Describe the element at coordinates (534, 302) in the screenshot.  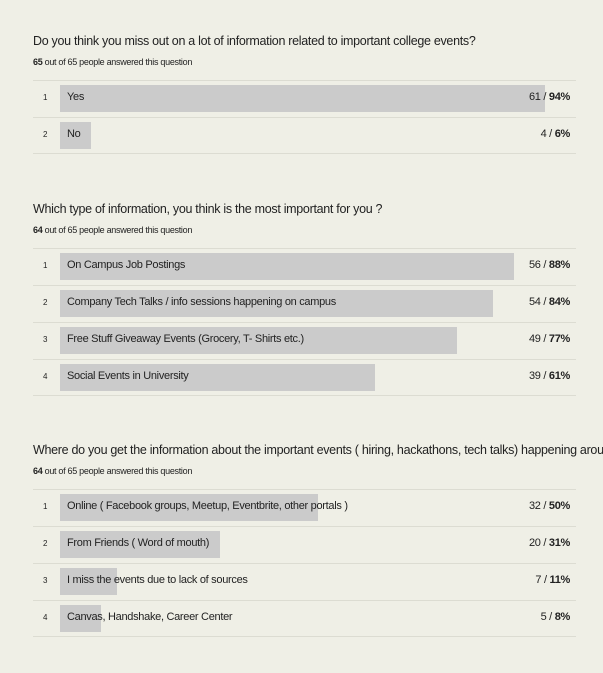
I see `option-count: 54` at that location.